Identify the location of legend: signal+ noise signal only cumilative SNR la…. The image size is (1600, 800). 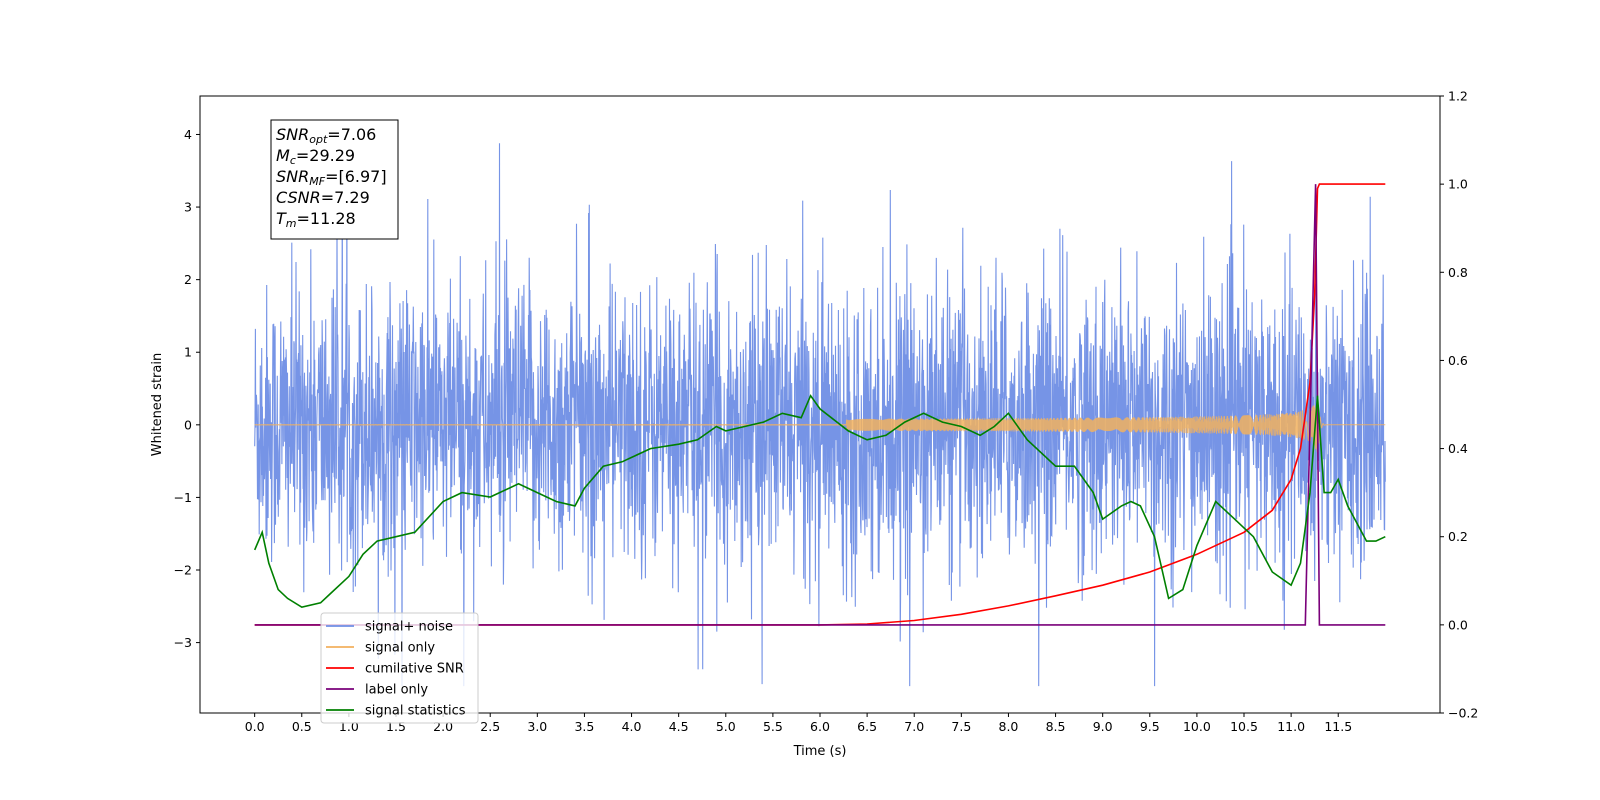
(399, 668).